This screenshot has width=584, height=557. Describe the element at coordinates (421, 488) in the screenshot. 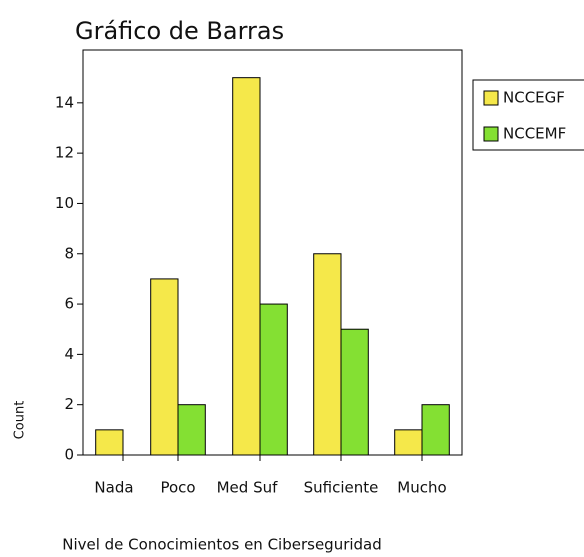

I see `x-tick-label: Mucho` at that location.